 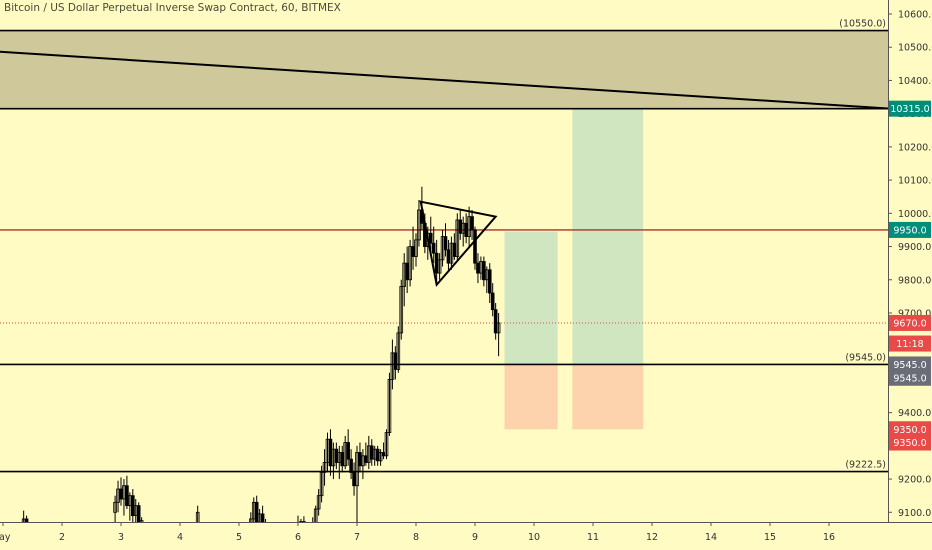 I want to click on level-badge-3-bg, so click(x=910, y=429).